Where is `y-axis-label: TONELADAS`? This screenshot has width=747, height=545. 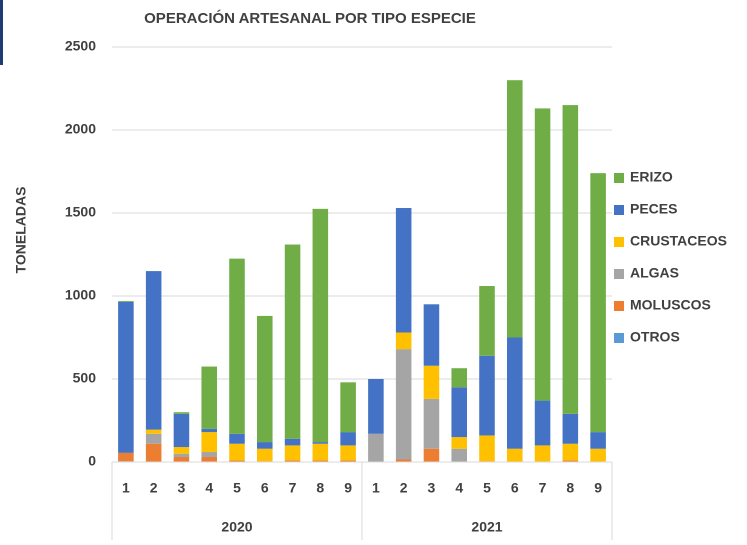 y-axis-label: TONELADAS is located at coordinates (21, 230).